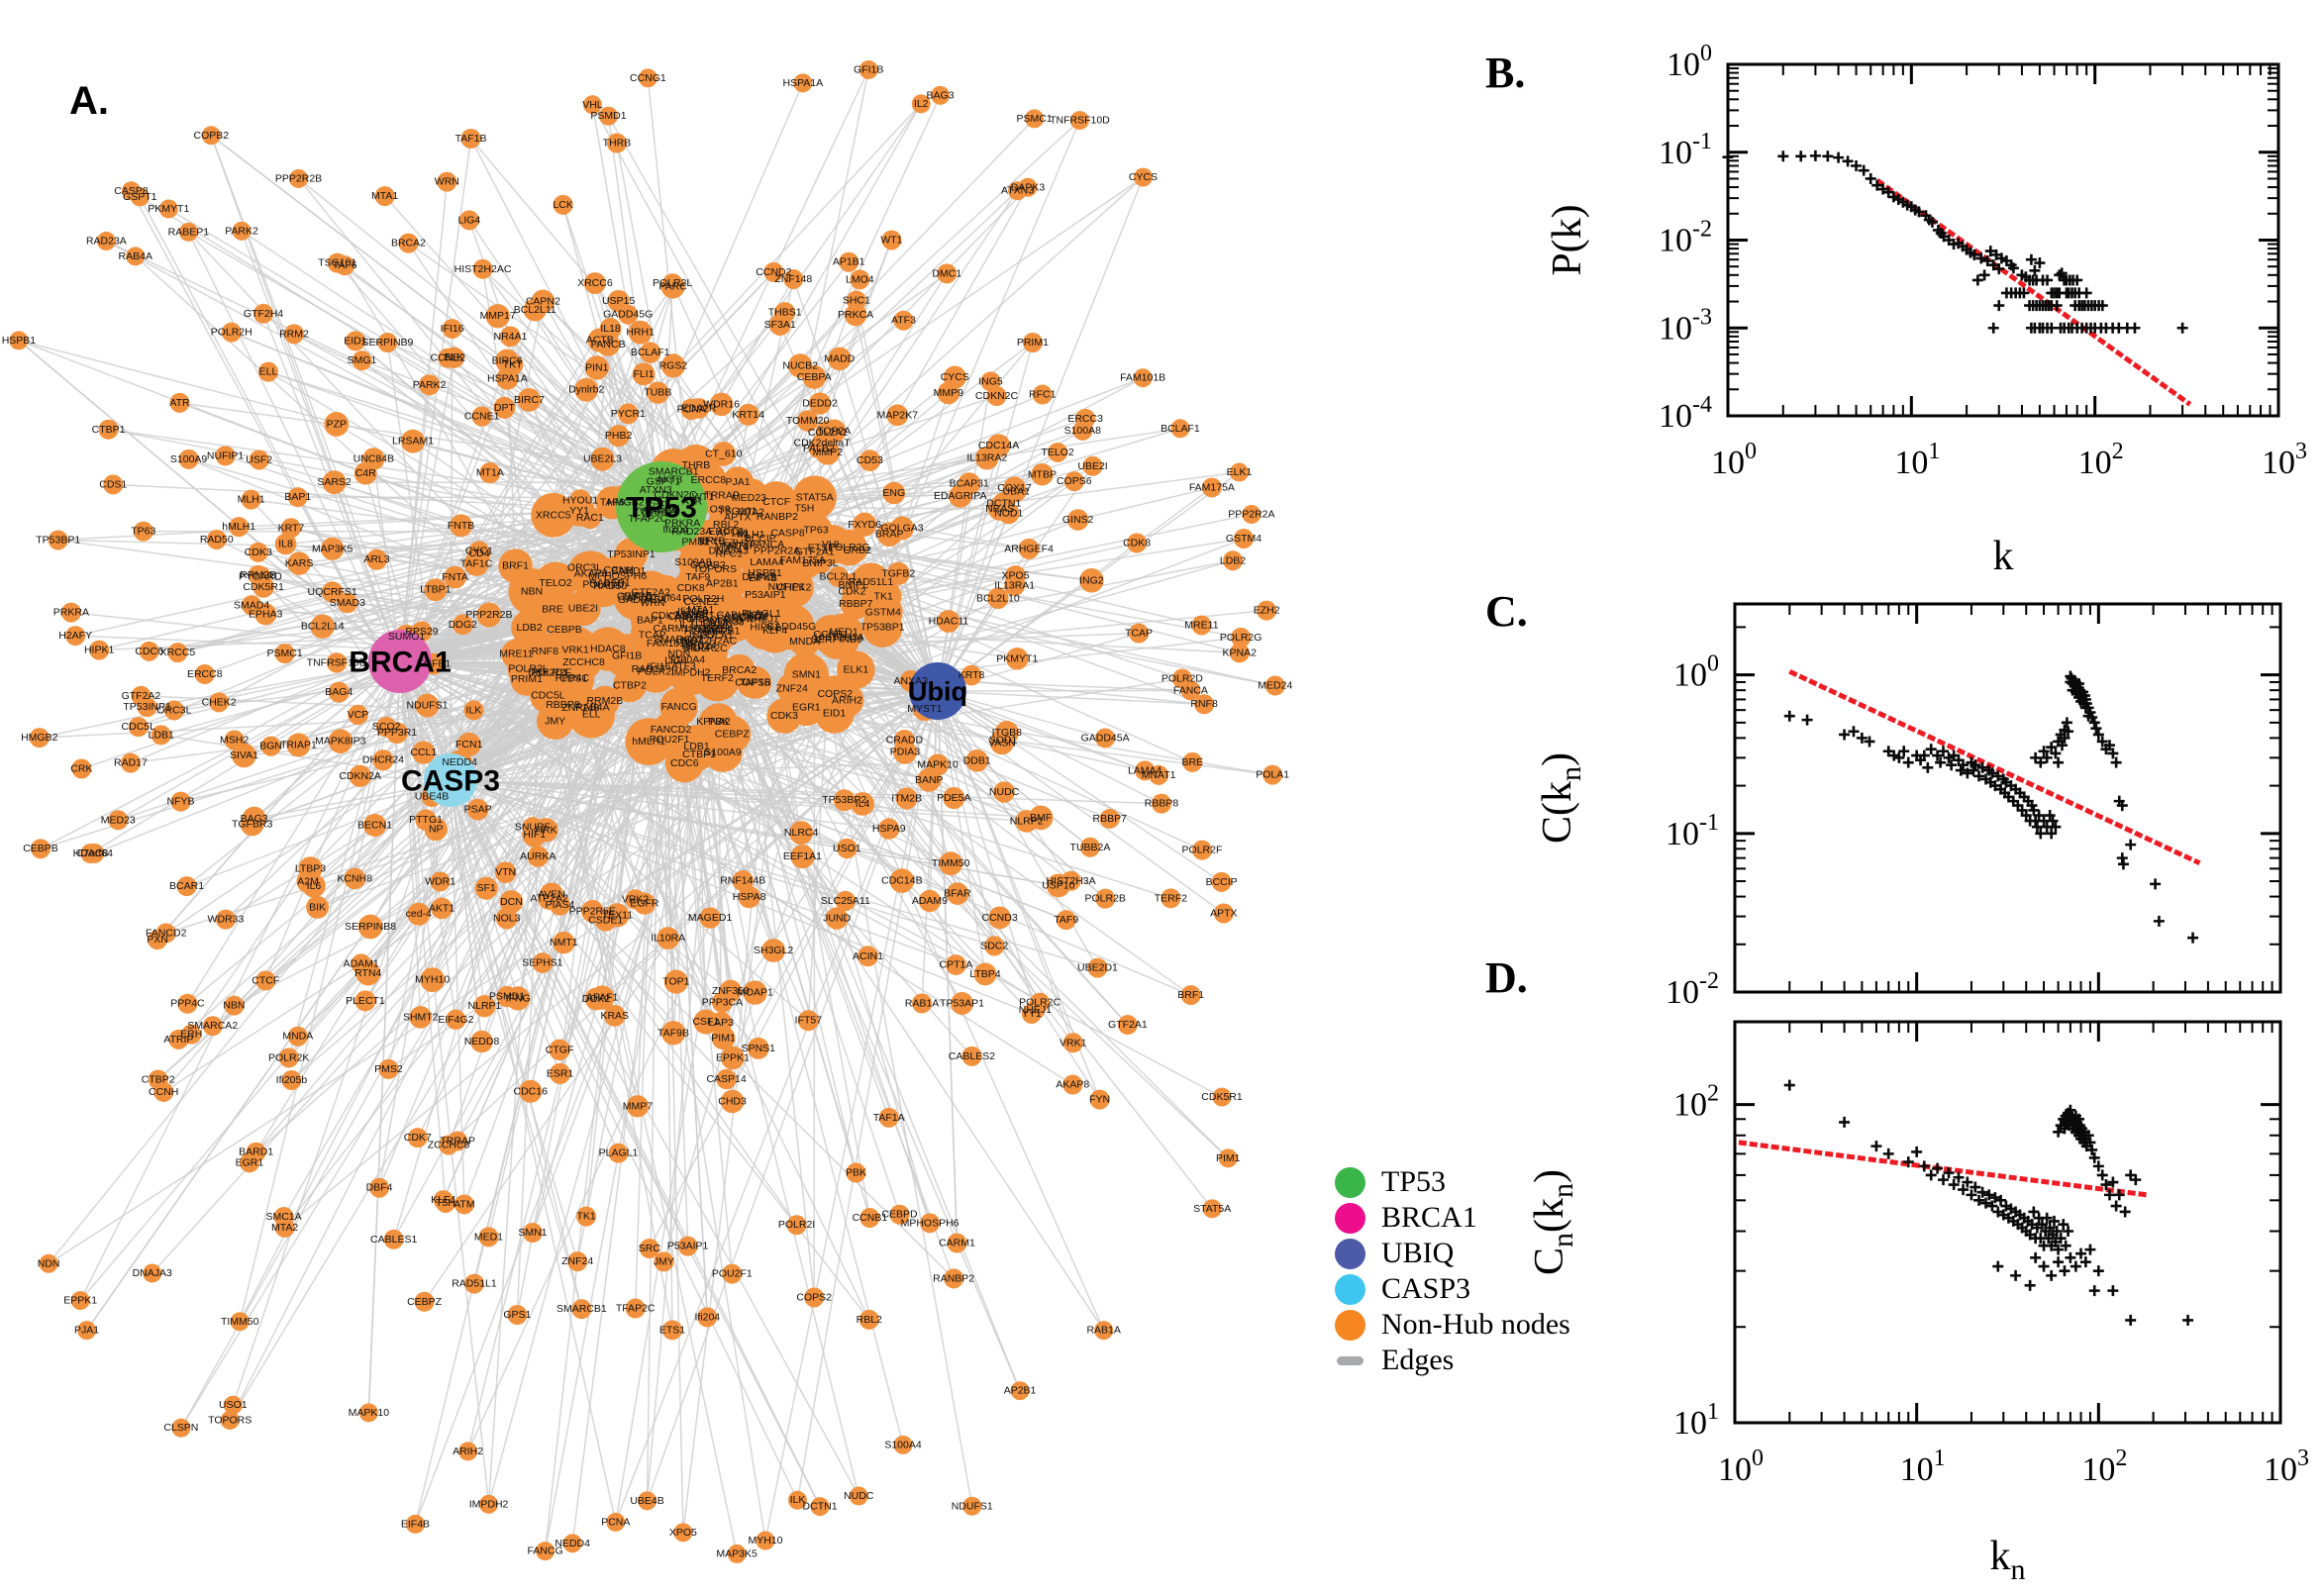 Image resolution: width=2323 pixels, height=1596 pixels. What do you see at coordinates (658, 645) in the screenshot?
I see `network-hub-labels: TP53 BRCA1 Ubiq CASP3` at bounding box center [658, 645].